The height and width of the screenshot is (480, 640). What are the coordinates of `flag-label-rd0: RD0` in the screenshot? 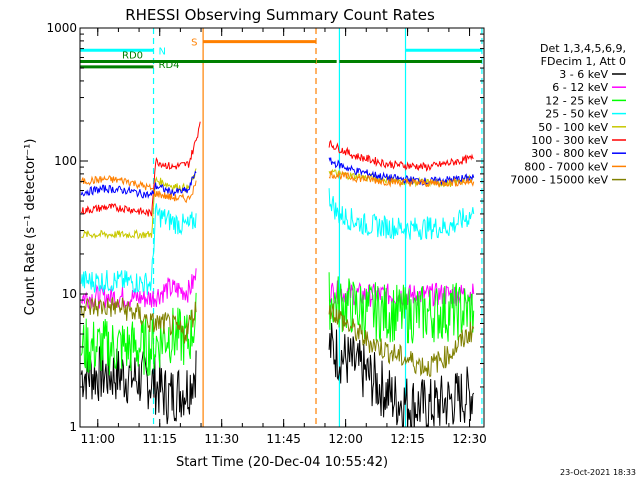 It's located at (132, 55).